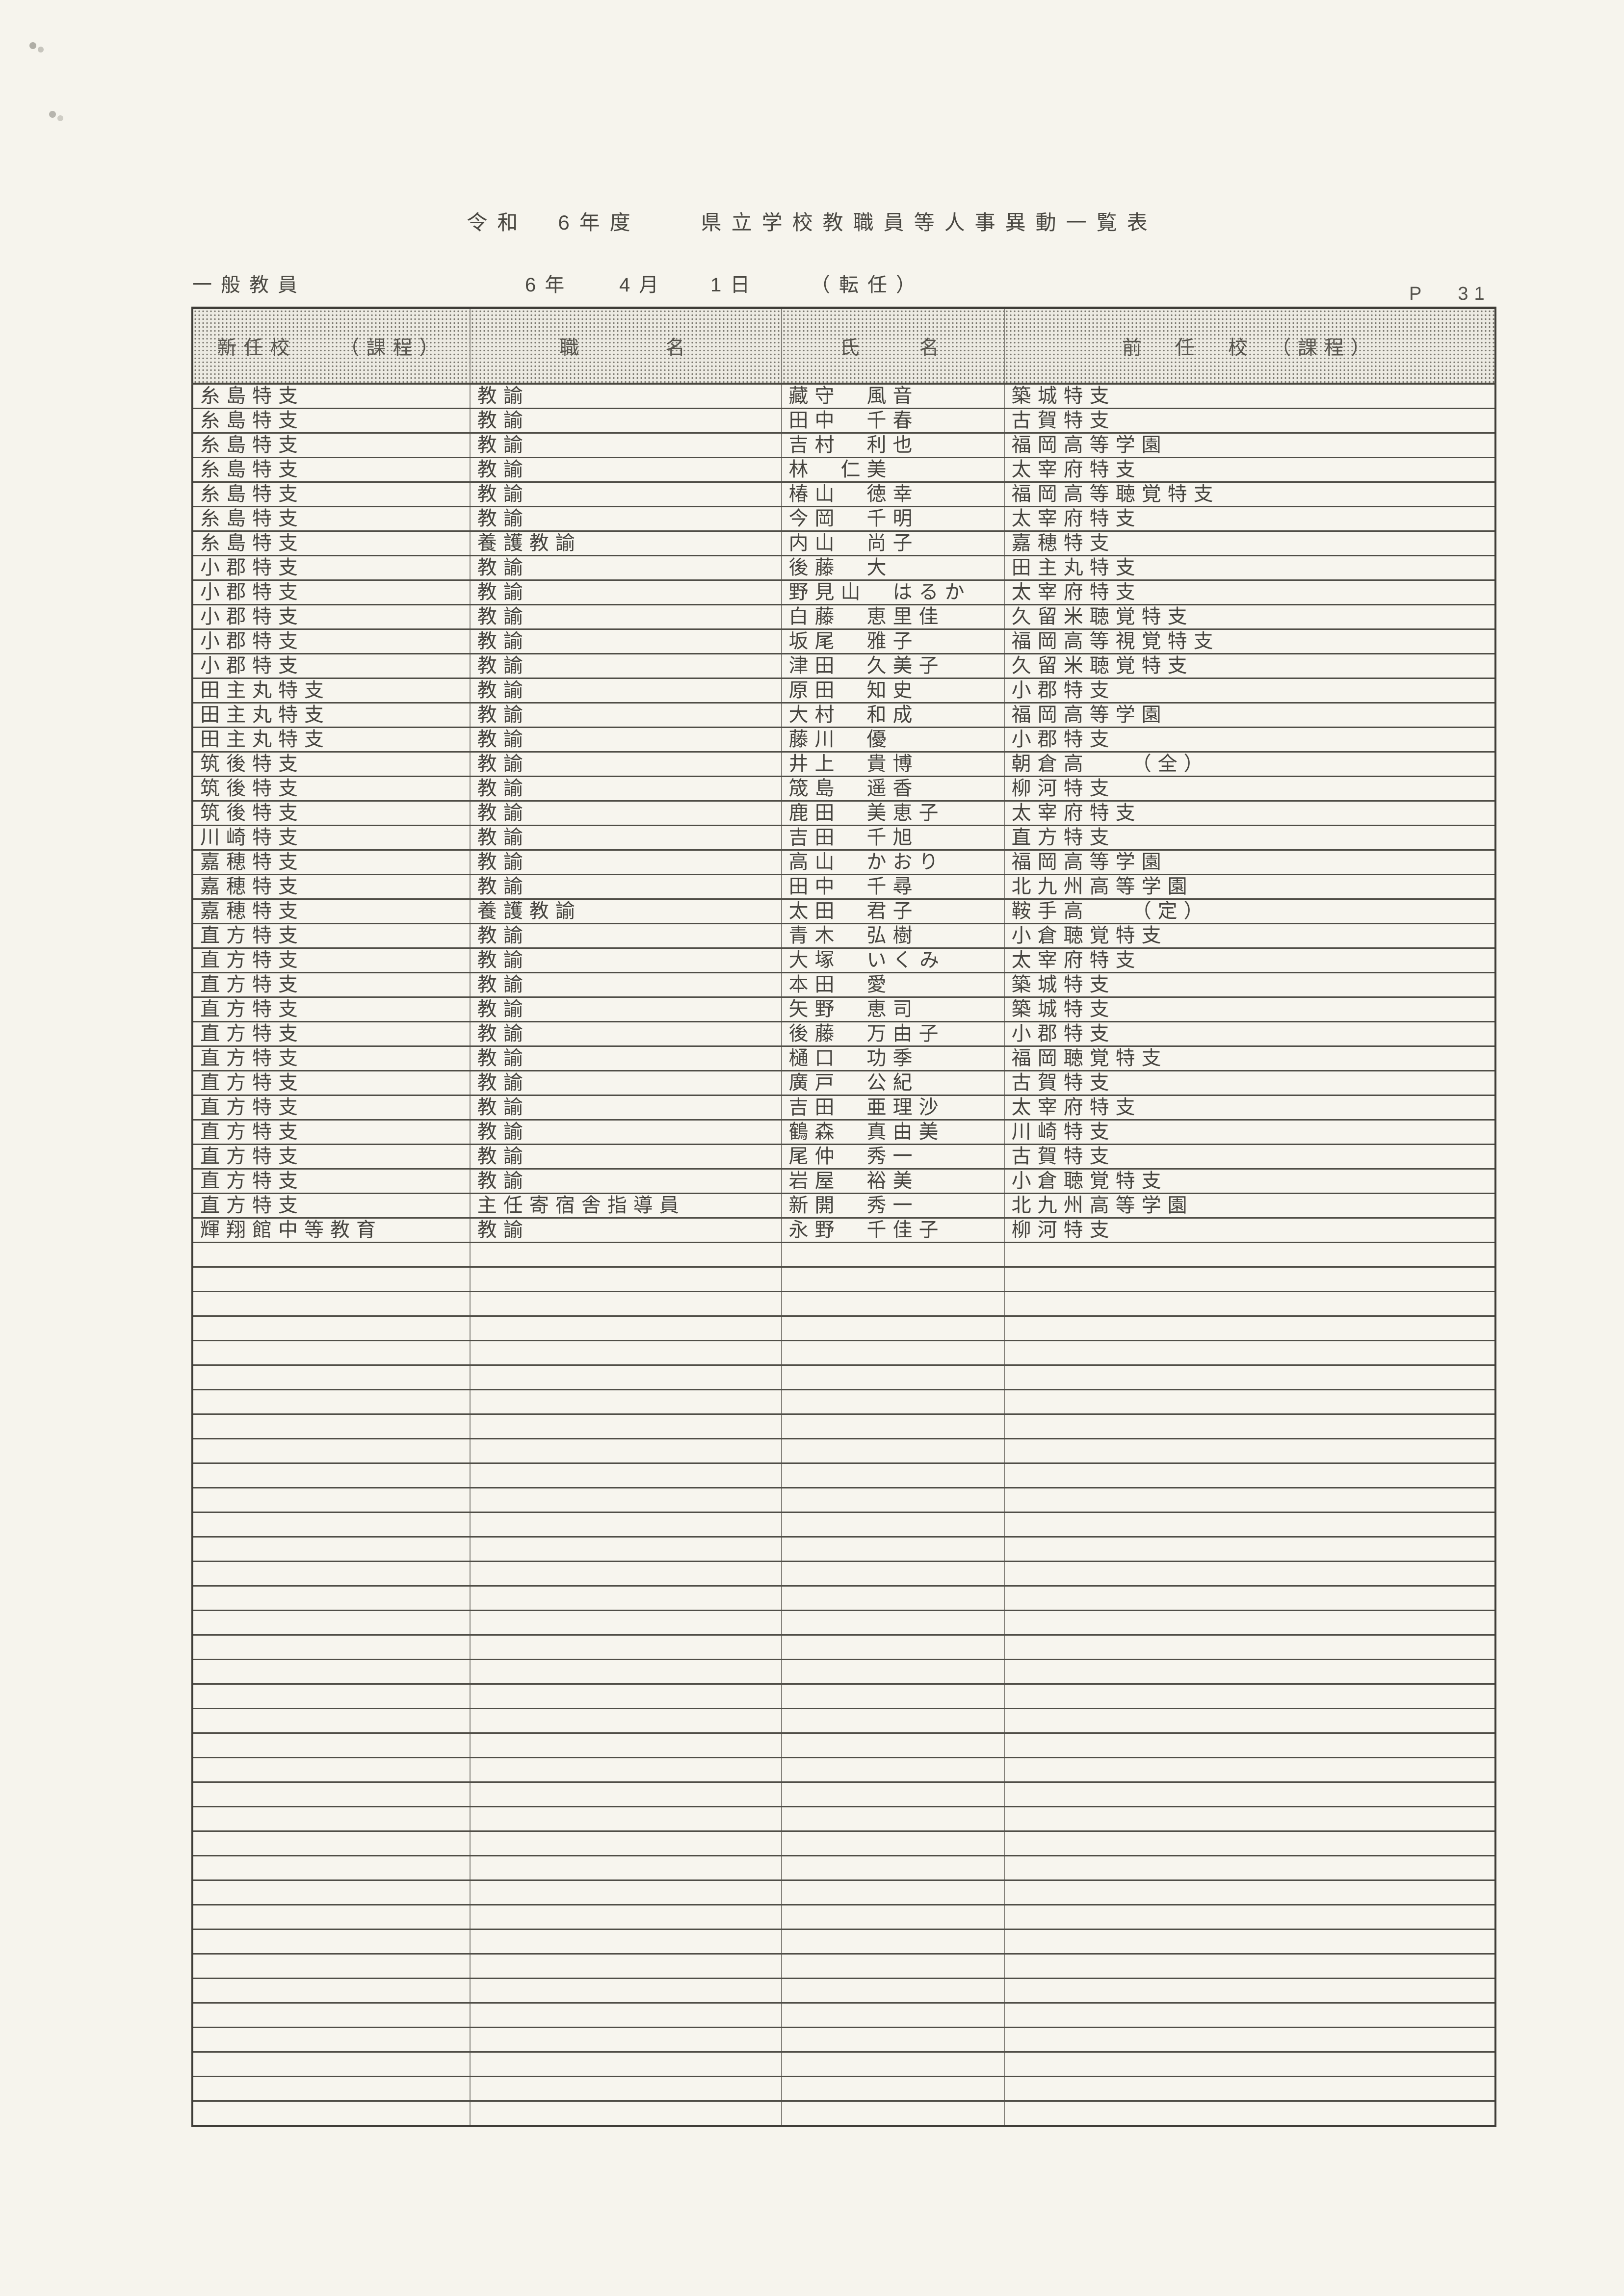 The image size is (1624, 2296). I want to click on cell-new-school: 田主丸特支, so click(331, 691).